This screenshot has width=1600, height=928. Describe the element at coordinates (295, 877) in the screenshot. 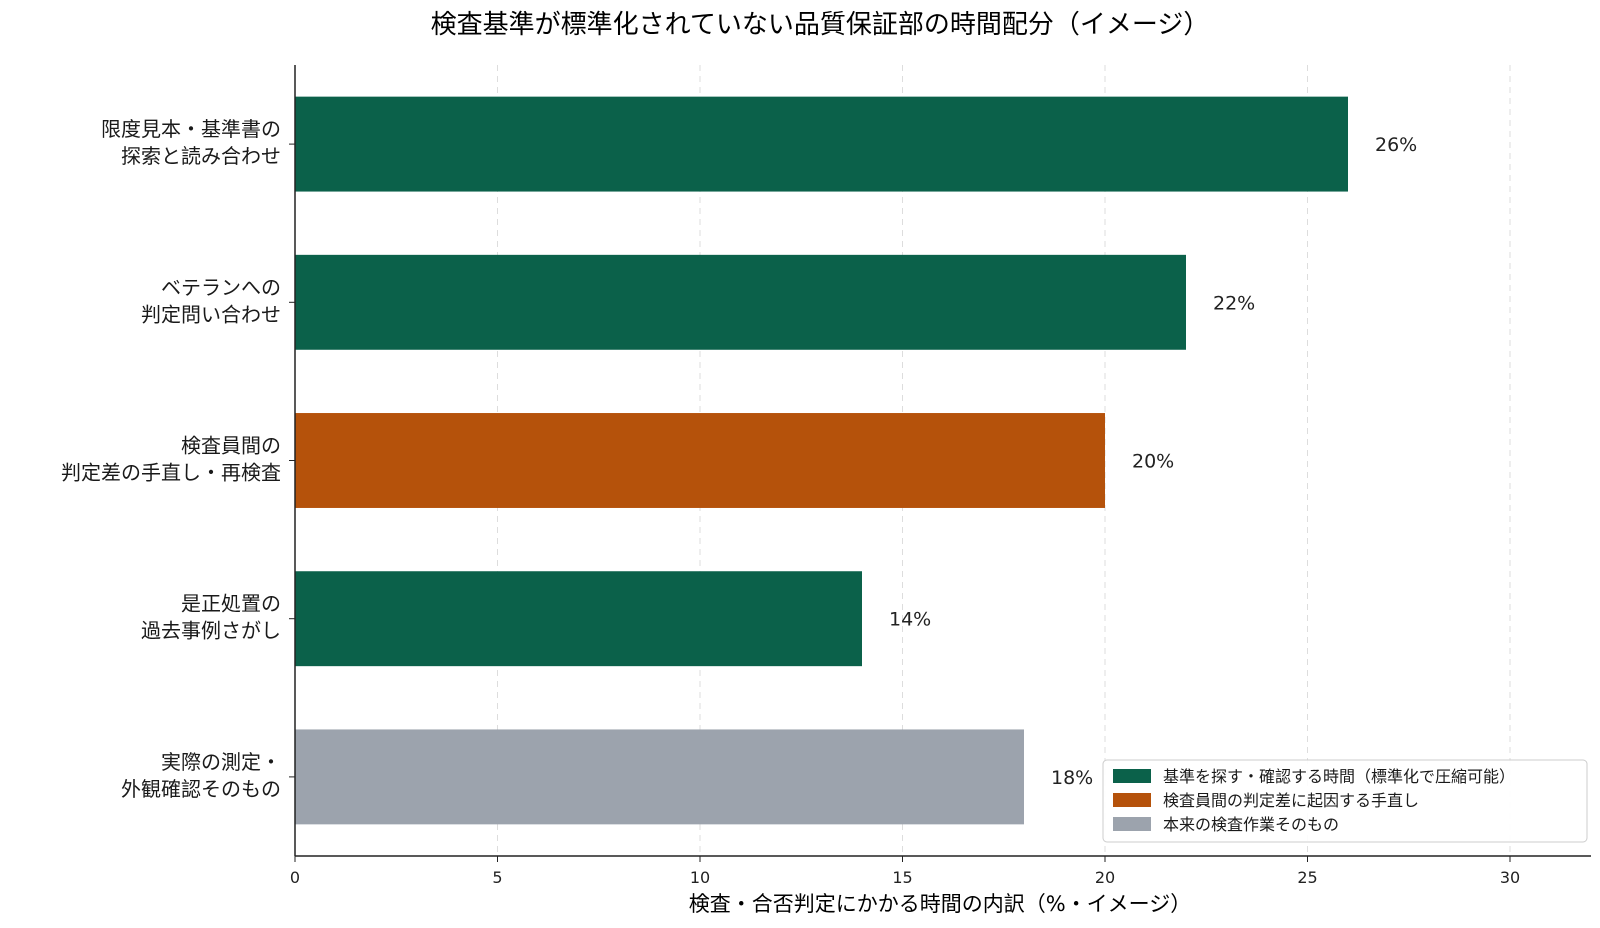

I see `x-tick-label: 0` at that location.